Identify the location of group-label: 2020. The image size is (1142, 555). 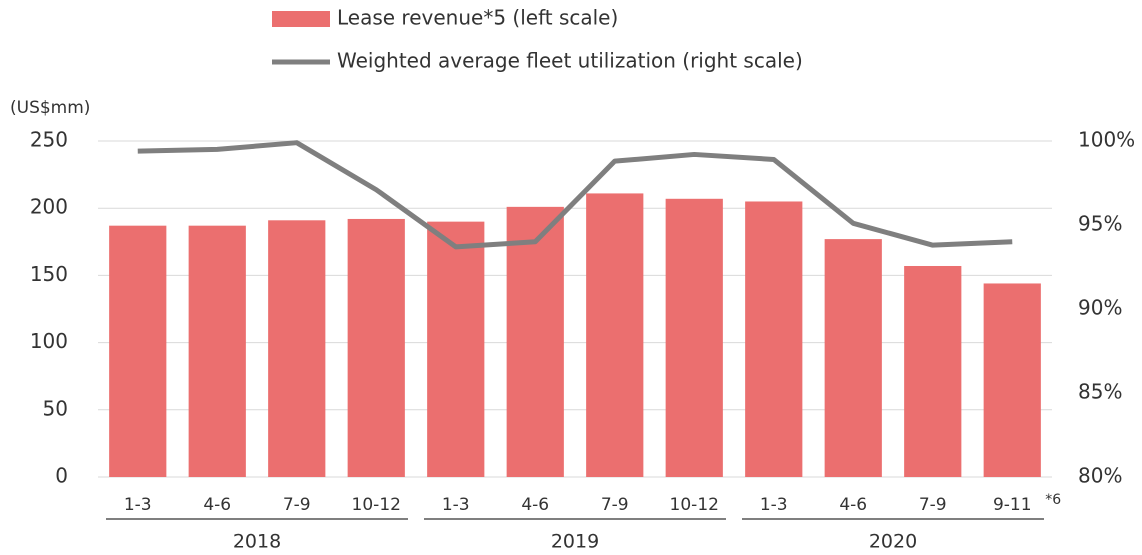
(893, 541).